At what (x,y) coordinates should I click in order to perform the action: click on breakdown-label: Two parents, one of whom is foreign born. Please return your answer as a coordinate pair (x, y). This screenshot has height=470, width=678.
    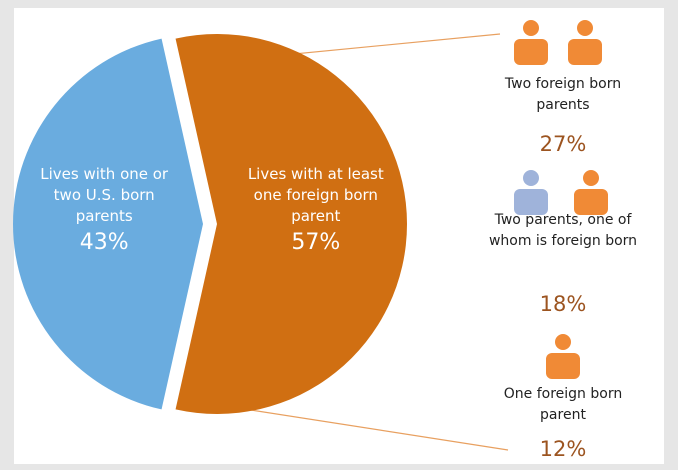
    Looking at the image, I should click on (563, 230).